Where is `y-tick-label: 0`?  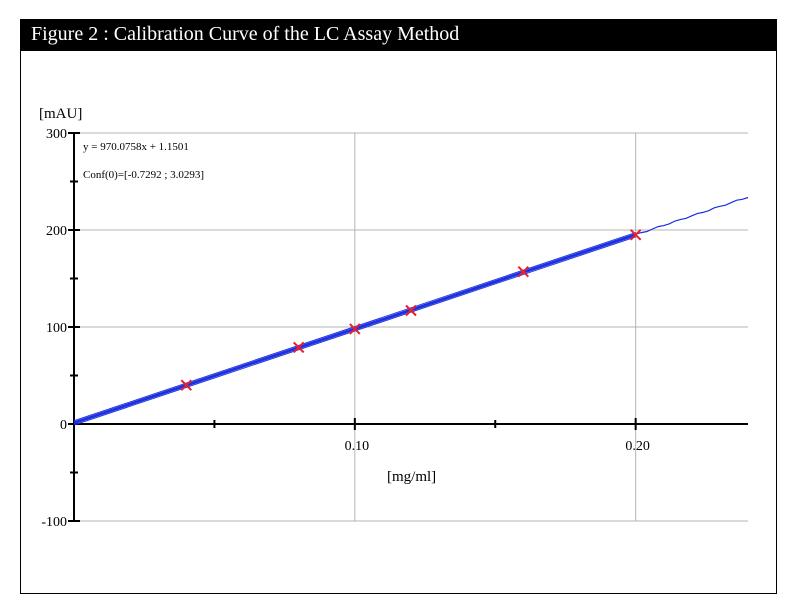
y-tick-label: 0 is located at coordinates (63, 425).